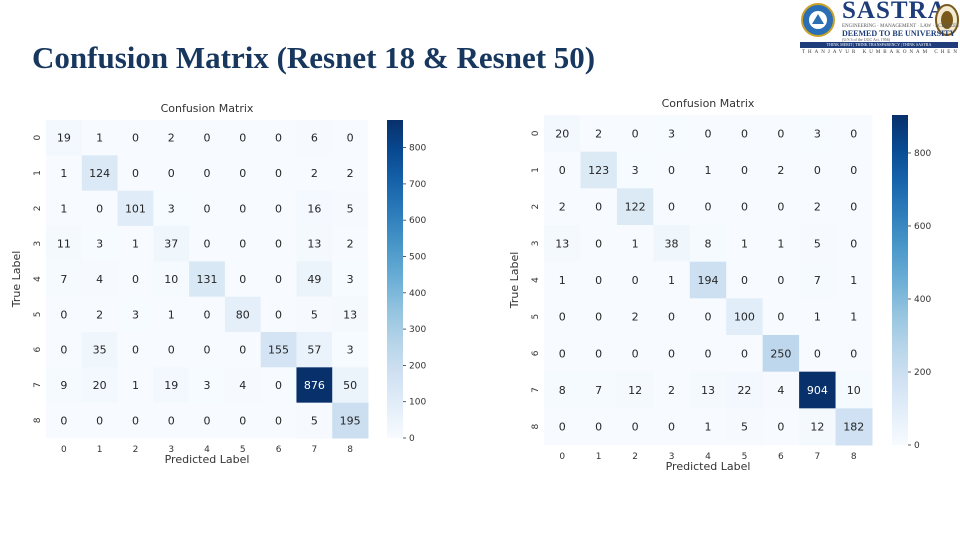 The image size is (960, 540). Describe the element at coordinates (536, 133) in the screenshot. I see `y-tick-label: 0` at that location.